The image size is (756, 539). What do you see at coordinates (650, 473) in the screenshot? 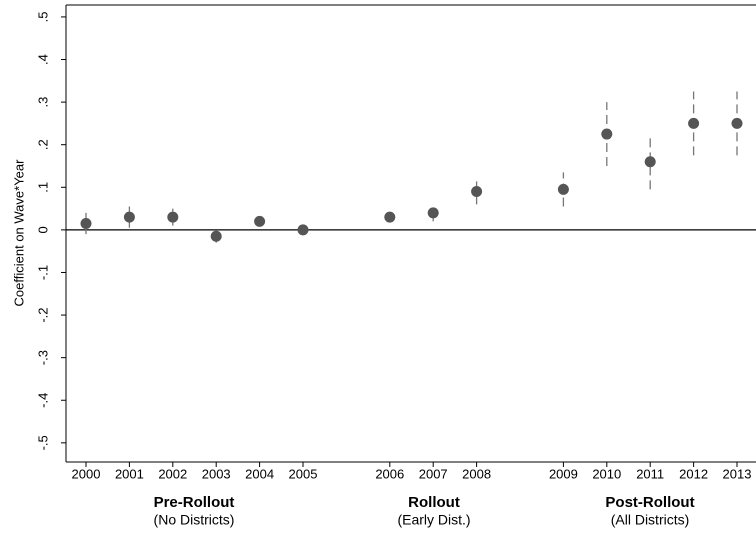
I see `x-tick-label: 2011` at bounding box center [650, 473].